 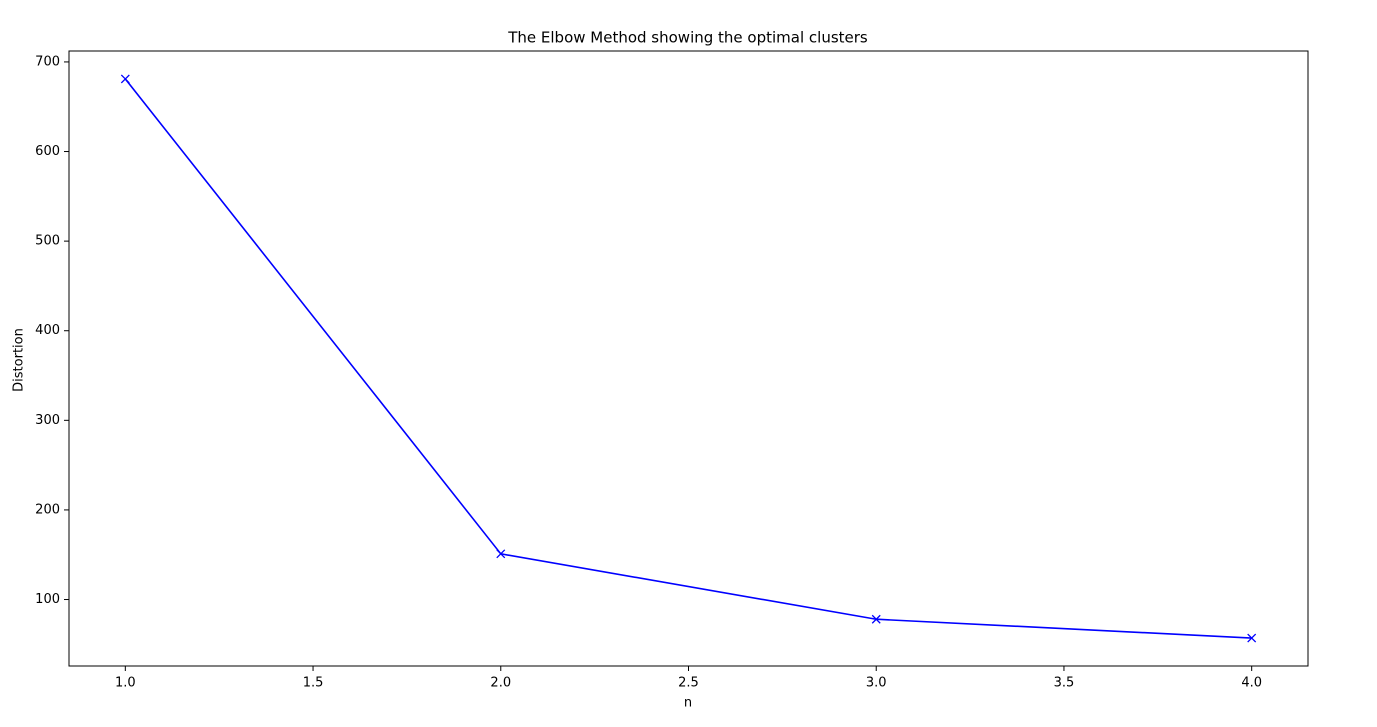 What do you see at coordinates (47, 420) in the screenshot?
I see `y-tick-label: 300` at bounding box center [47, 420].